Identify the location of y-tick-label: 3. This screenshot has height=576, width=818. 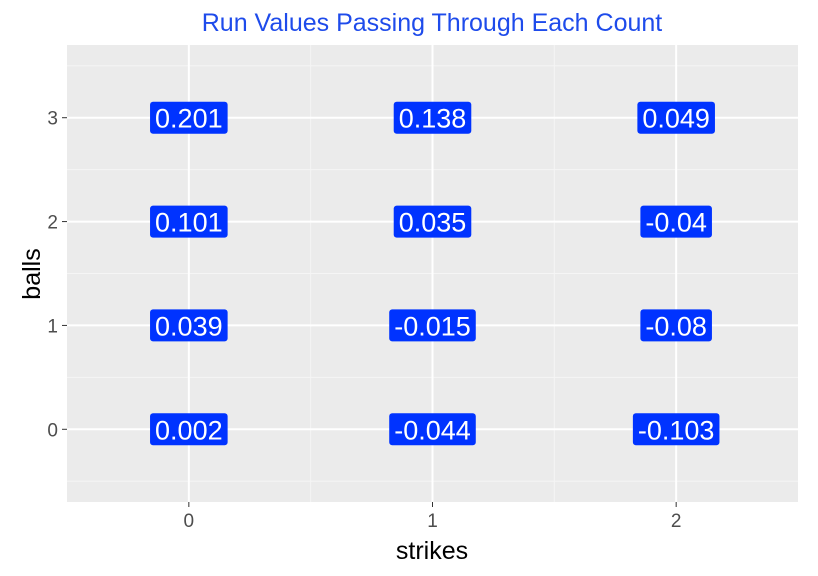
(52, 119).